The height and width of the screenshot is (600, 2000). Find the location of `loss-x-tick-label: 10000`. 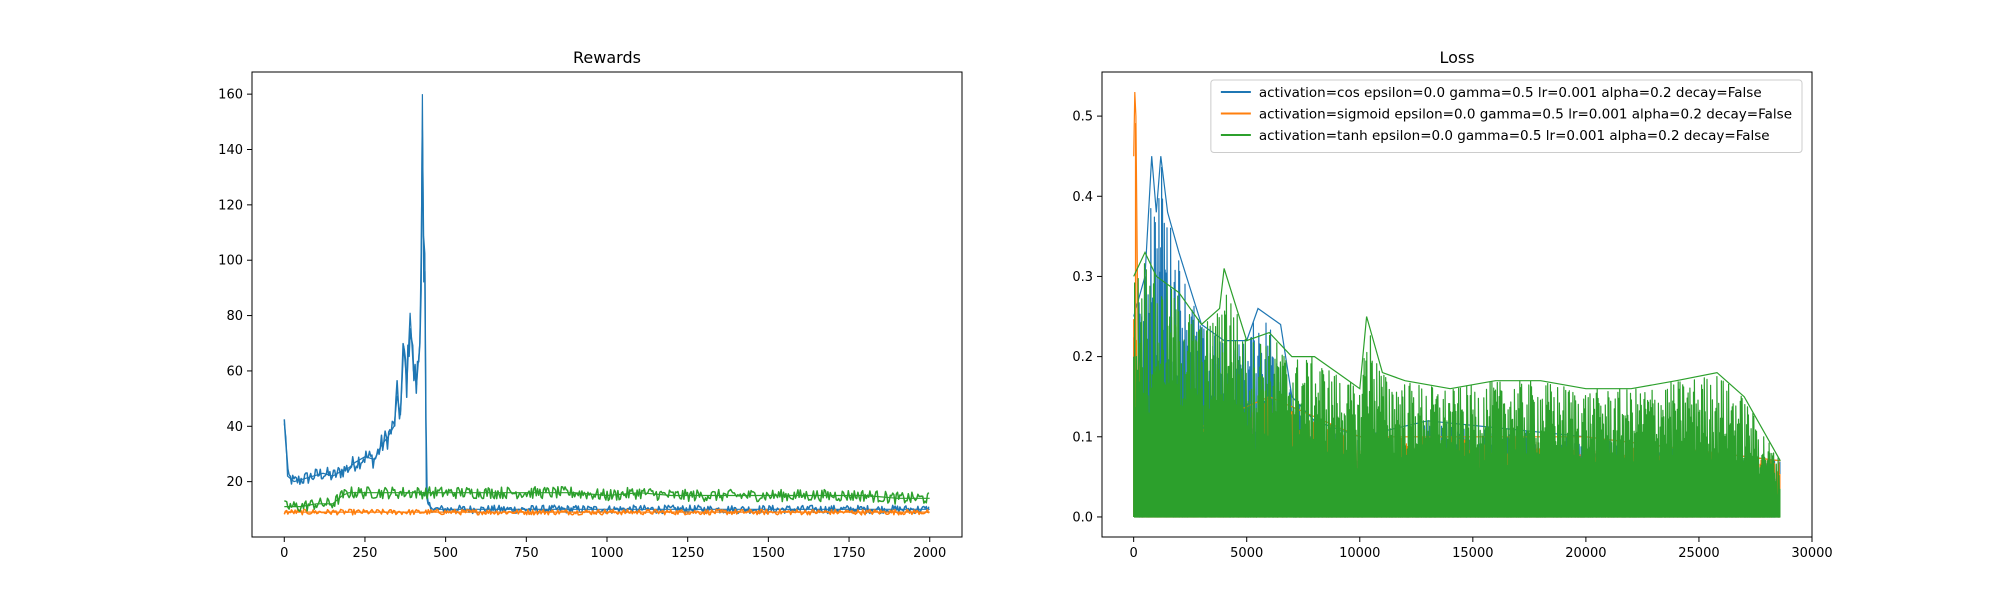

loss-x-tick-label: 10000 is located at coordinates (1359, 553).